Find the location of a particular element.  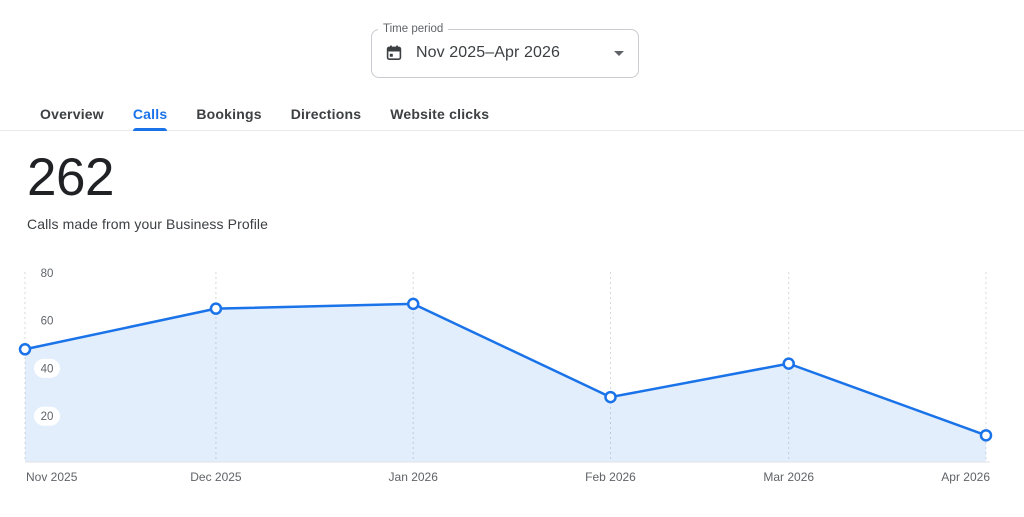

ytick-label-80: 80 is located at coordinates (47, 274).